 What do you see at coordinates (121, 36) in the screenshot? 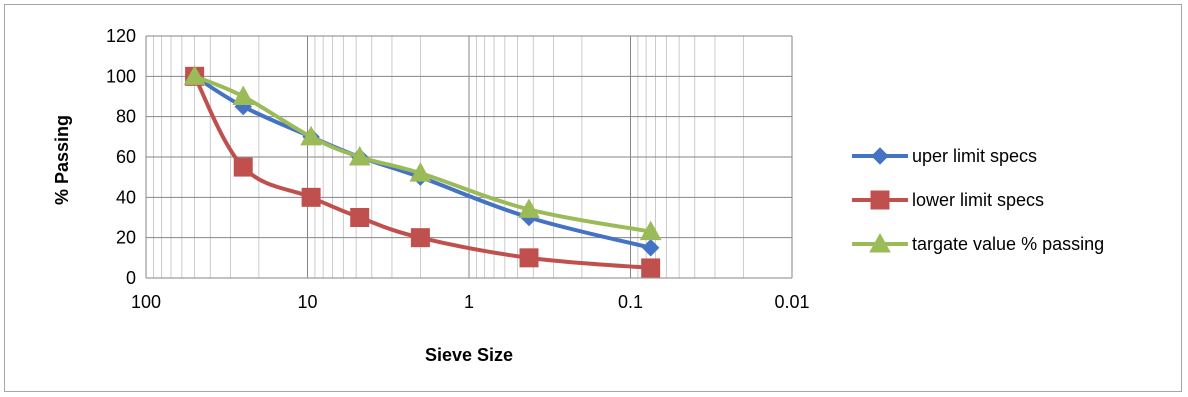
I see `y-tick-label: 120` at bounding box center [121, 36].